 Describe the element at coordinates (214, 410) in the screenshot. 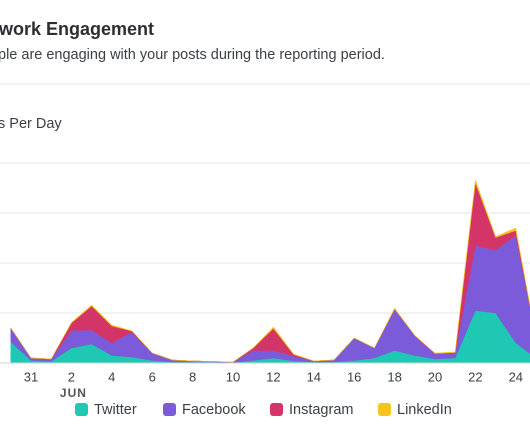

I see `legend-label: Facebook` at that location.